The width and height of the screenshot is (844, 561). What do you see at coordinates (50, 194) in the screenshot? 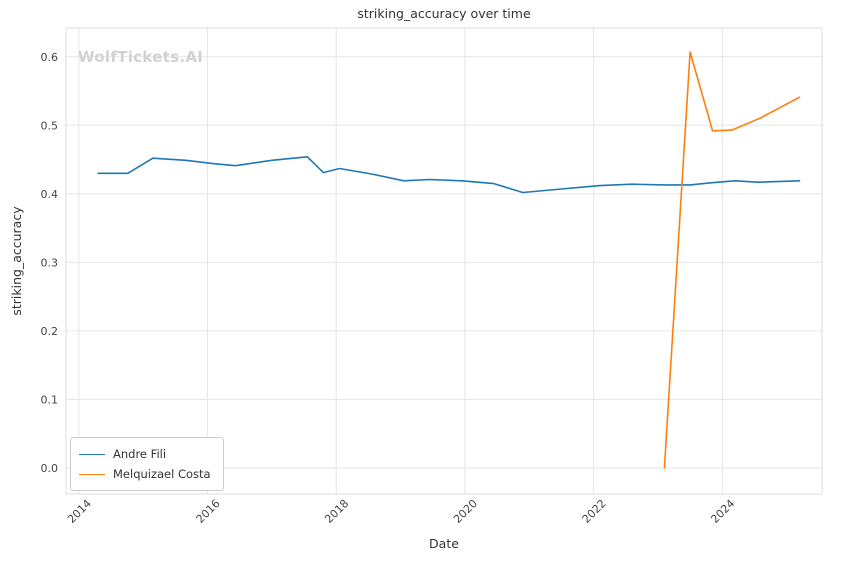
I see `y-tick-label: 0.4` at bounding box center [50, 194].